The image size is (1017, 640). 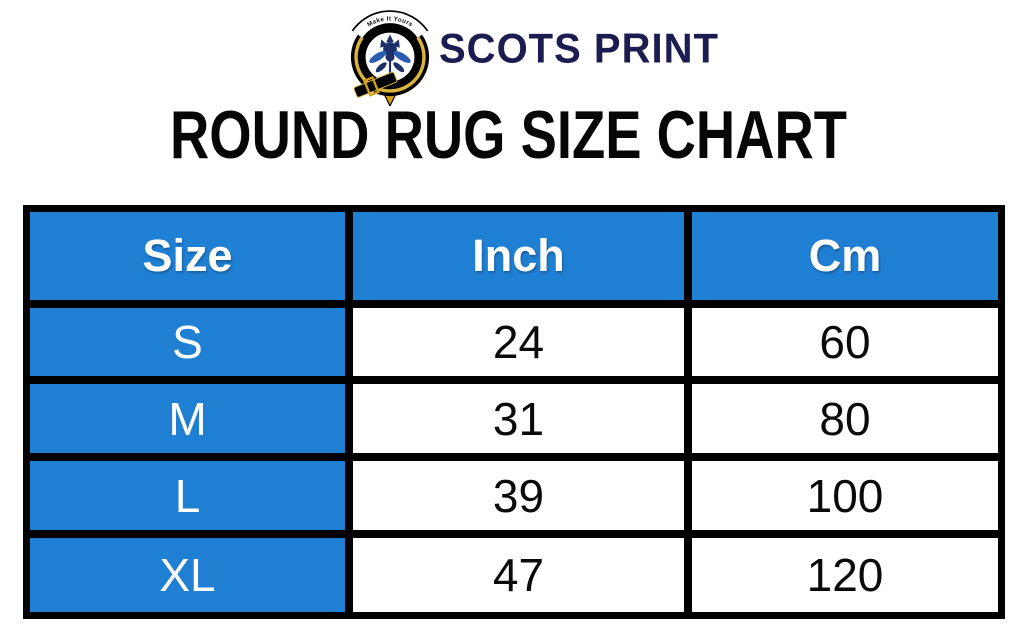 I want to click on banner-ribbon: Make It Yours, so click(x=390, y=24).